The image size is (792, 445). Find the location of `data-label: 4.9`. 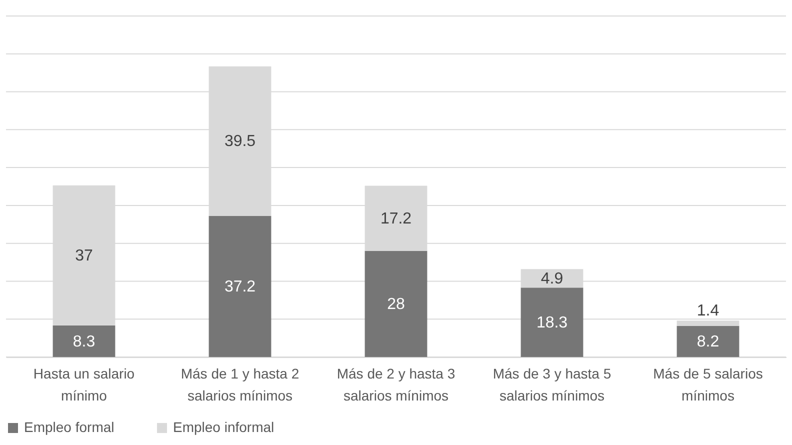

data-label: 4.9 is located at coordinates (552, 279).